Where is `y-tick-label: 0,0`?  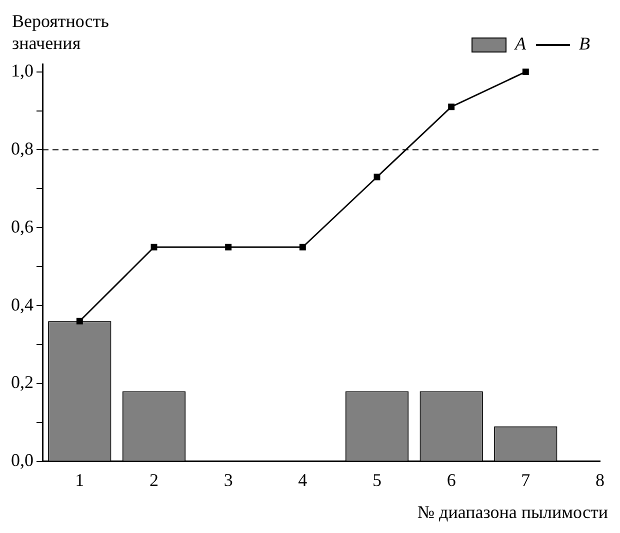
y-tick-label: 0,0 is located at coordinates (22, 460).